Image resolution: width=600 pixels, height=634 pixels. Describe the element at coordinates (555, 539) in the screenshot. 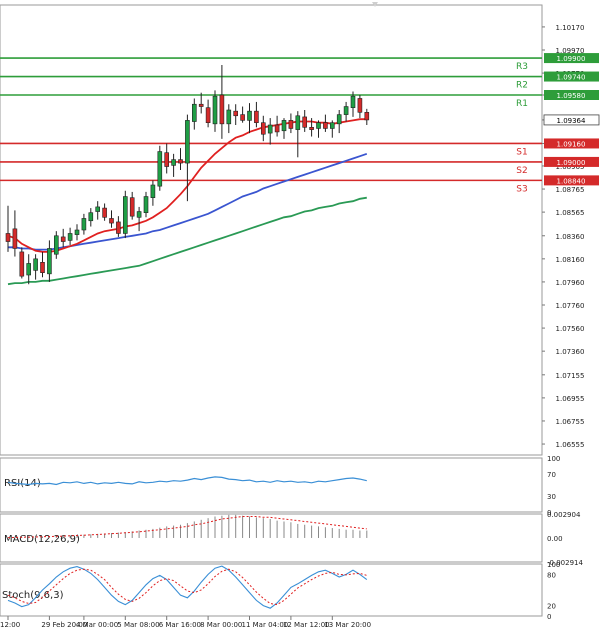

I see `macd-tick-label: 0.00` at that location.